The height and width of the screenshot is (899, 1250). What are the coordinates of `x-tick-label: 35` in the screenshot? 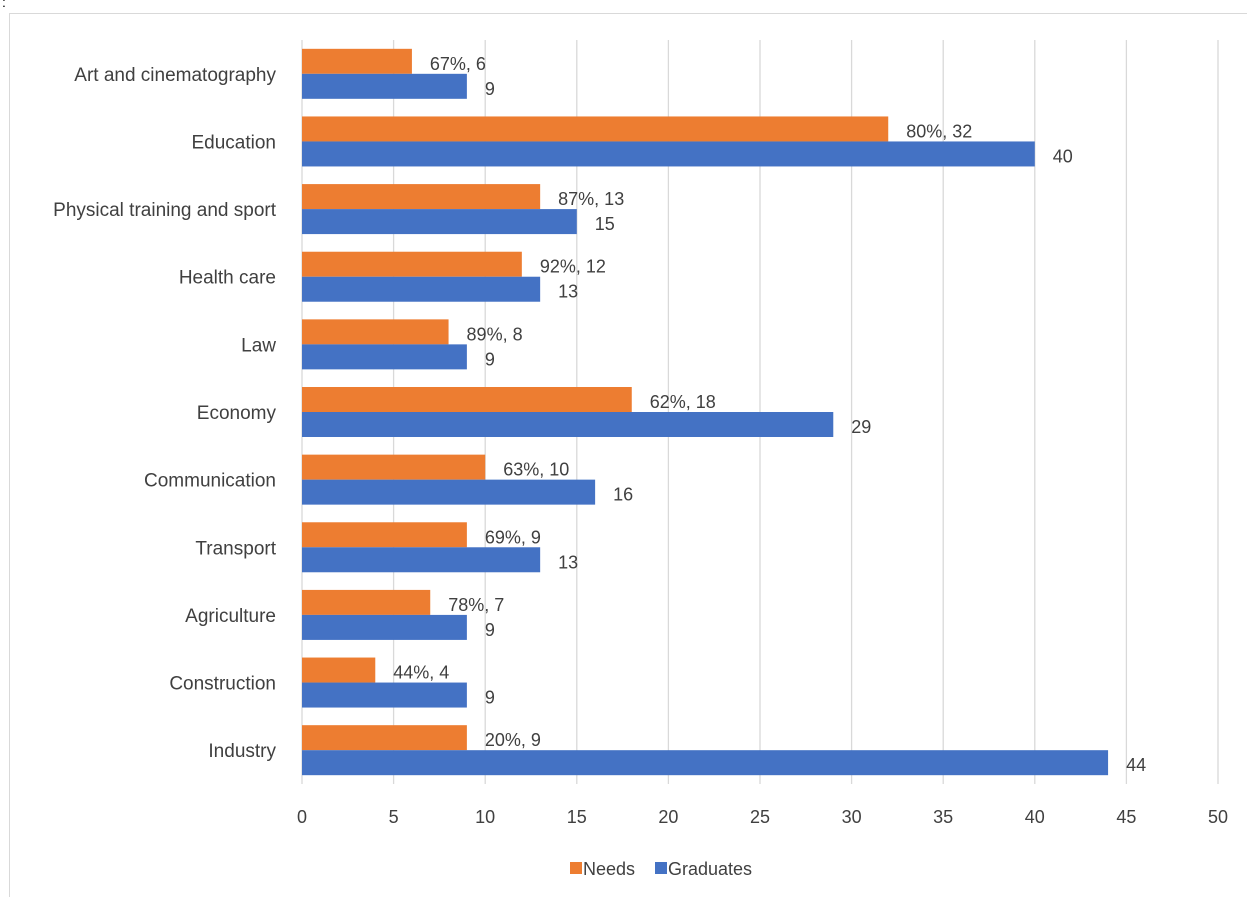 It's located at (943, 817).